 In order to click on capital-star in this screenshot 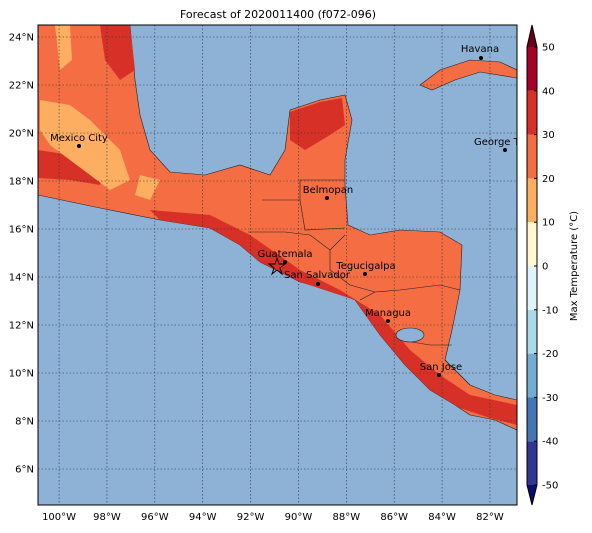, I will do `click(277, 266)`.